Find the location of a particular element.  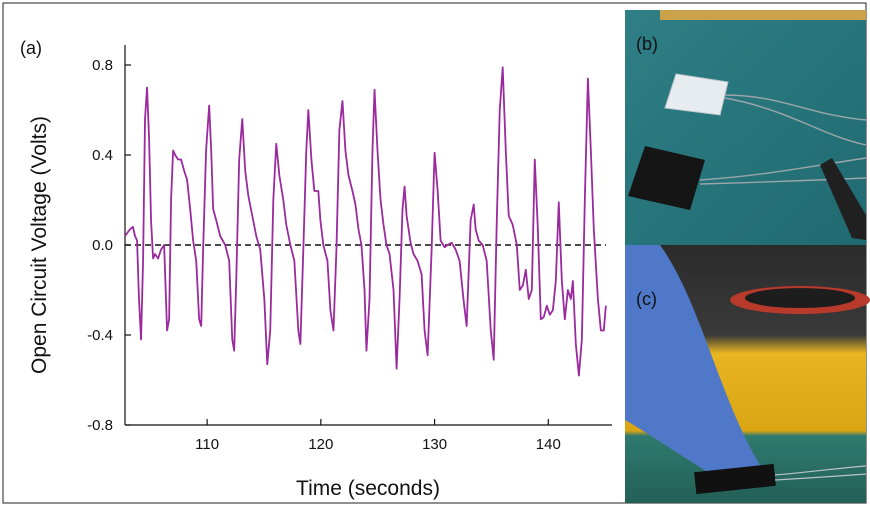

y-tick-label: 0.4 is located at coordinates (102, 155).